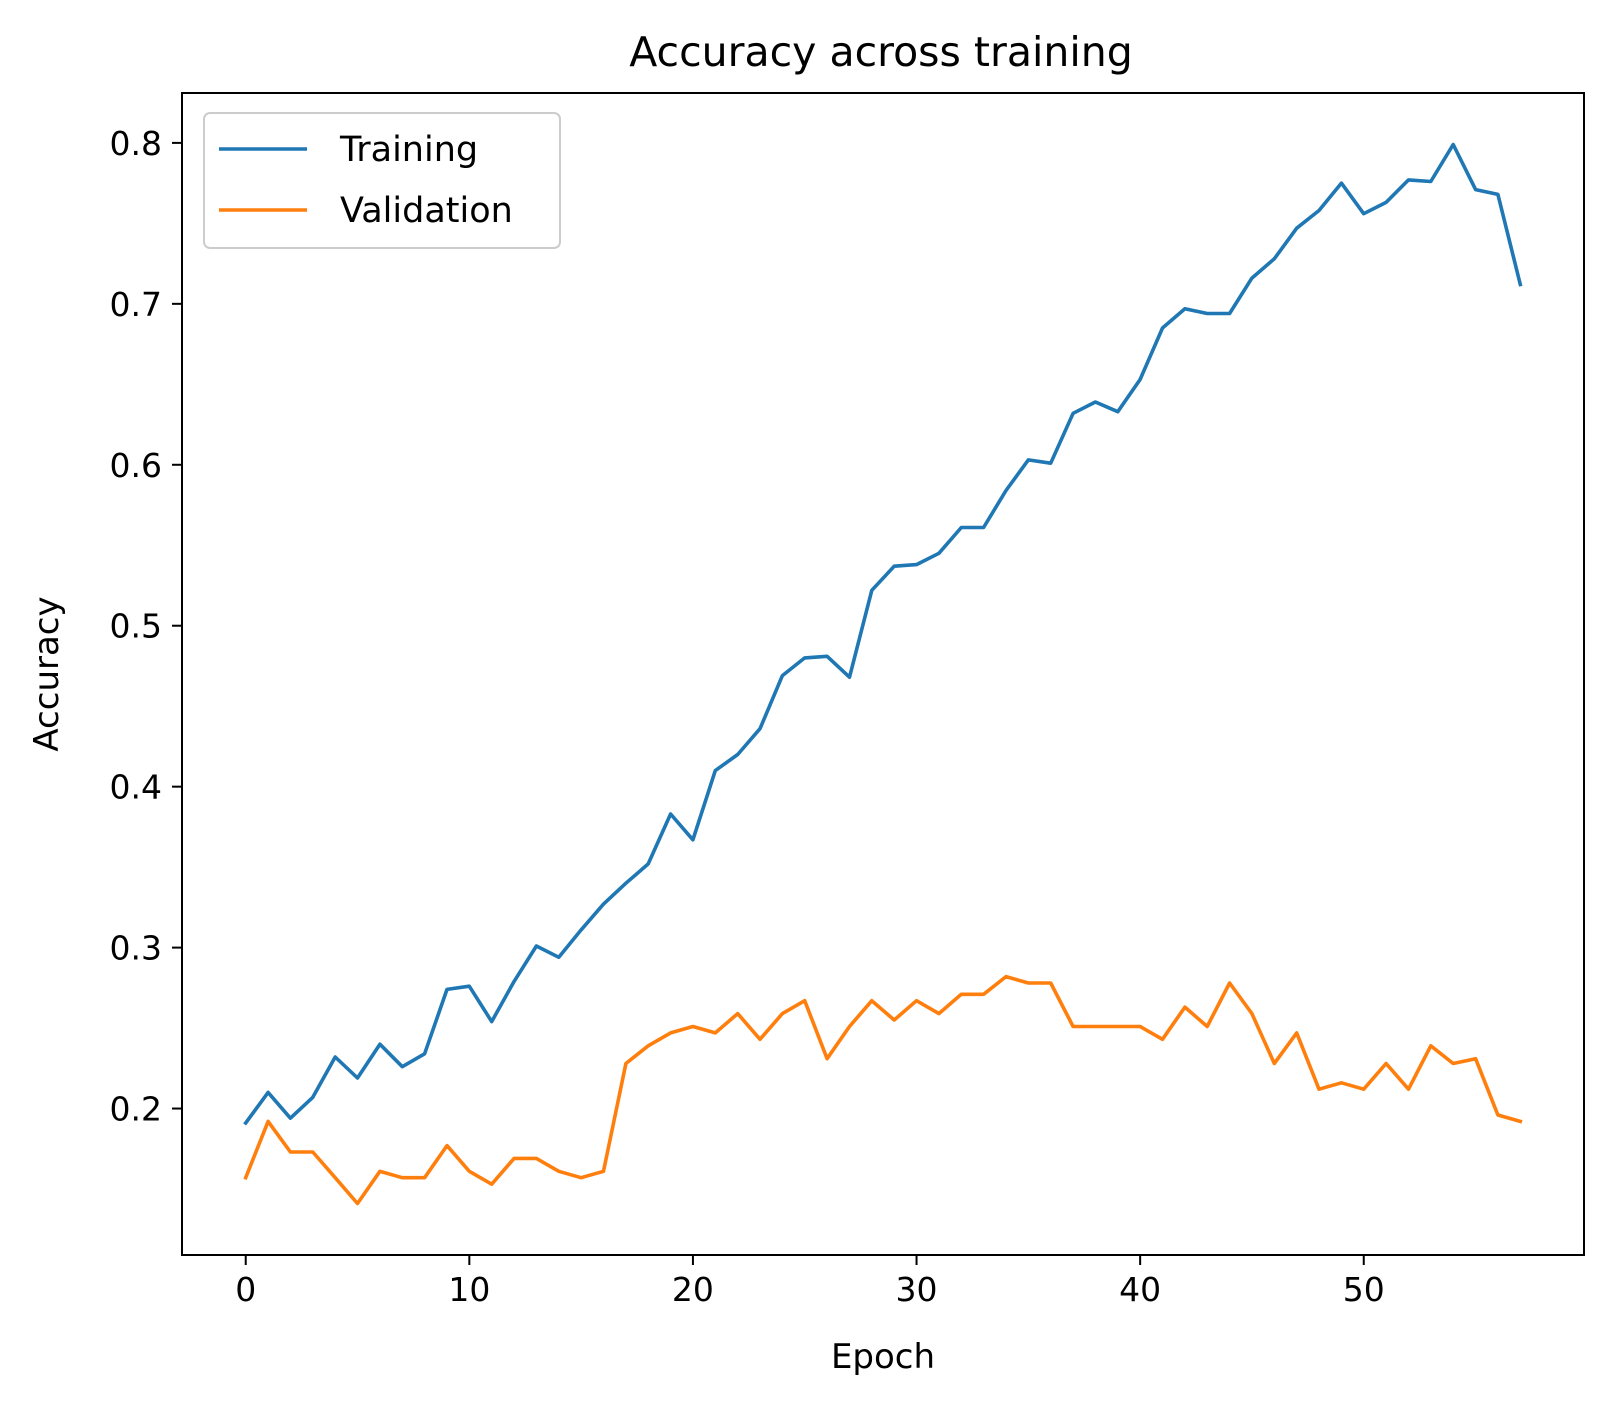  I want to click on y-axis-title: Accuracy, so click(47, 673).